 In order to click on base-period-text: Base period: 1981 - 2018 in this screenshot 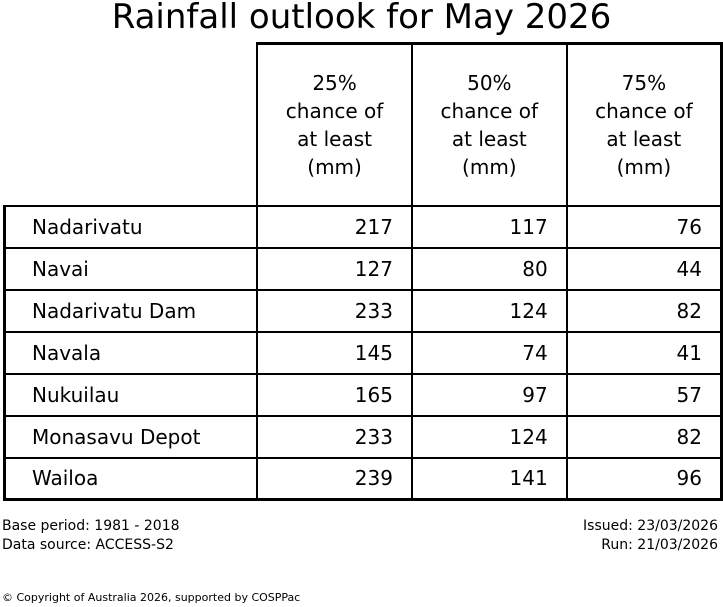, I will do `click(91, 526)`.